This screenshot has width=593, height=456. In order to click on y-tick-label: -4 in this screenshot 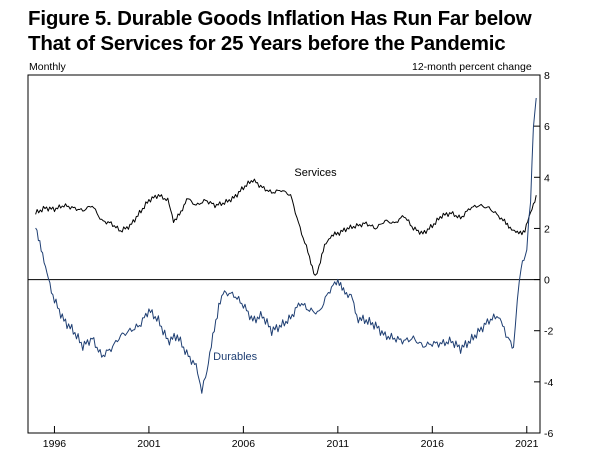, I will do `click(548, 383)`.